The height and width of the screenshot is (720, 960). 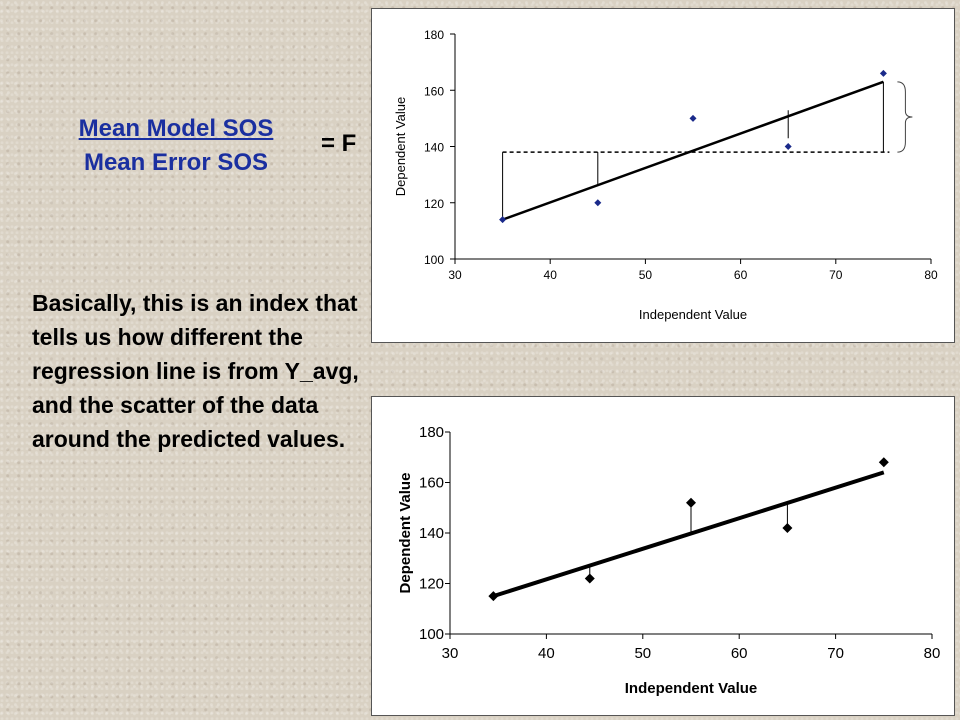 What do you see at coordinates (339, 143) in the screenshot?
I see `formula-equals-f: = F` at bounding box center [339, 143].